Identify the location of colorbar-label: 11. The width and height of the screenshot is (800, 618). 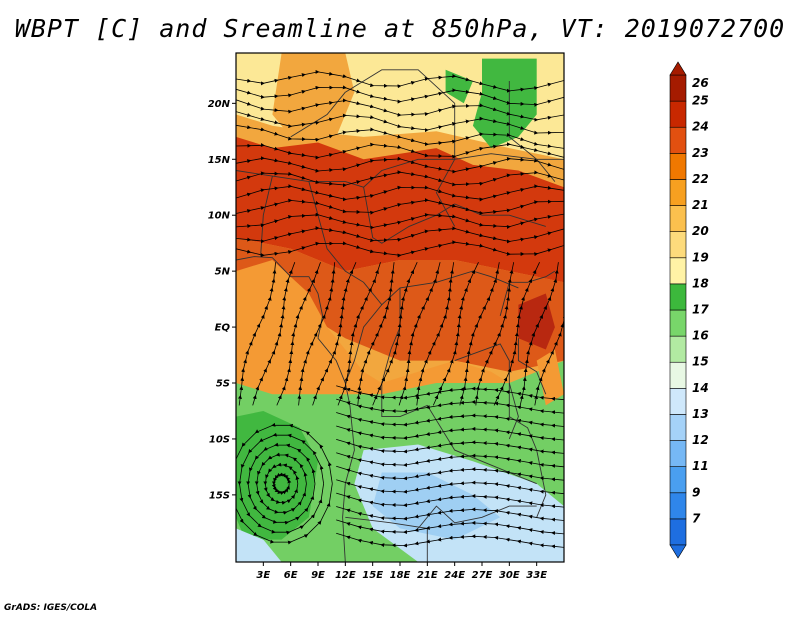
(700, 466).